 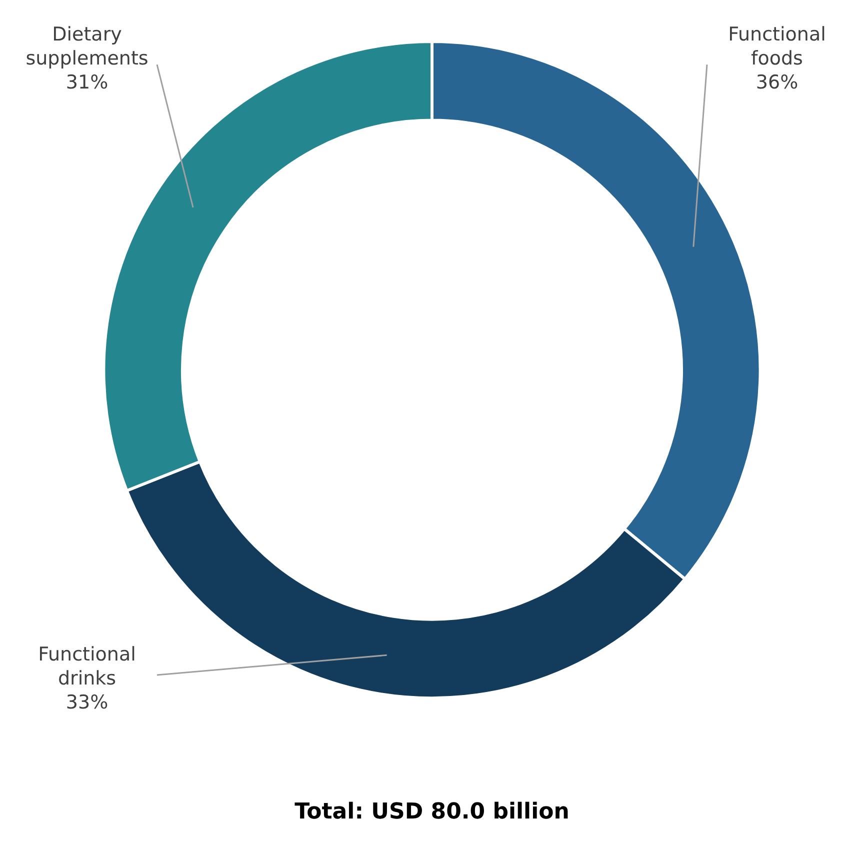 What do you see at coordinates (87, 703) in the screenshot?
I see `data-label: 33%` at bounding box center [87, 703].